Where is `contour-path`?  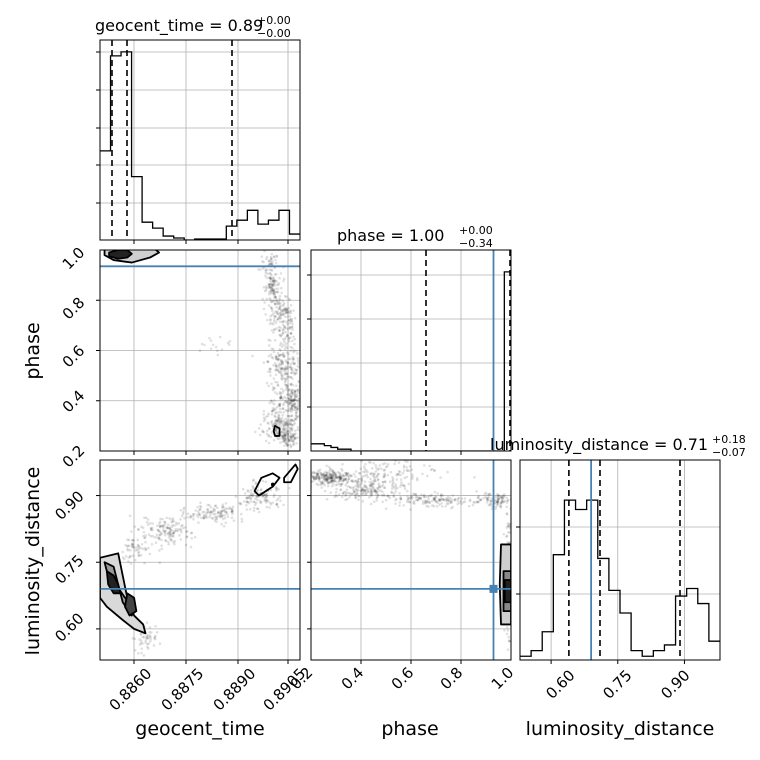
contour-path is located at coordinates (120, 255).